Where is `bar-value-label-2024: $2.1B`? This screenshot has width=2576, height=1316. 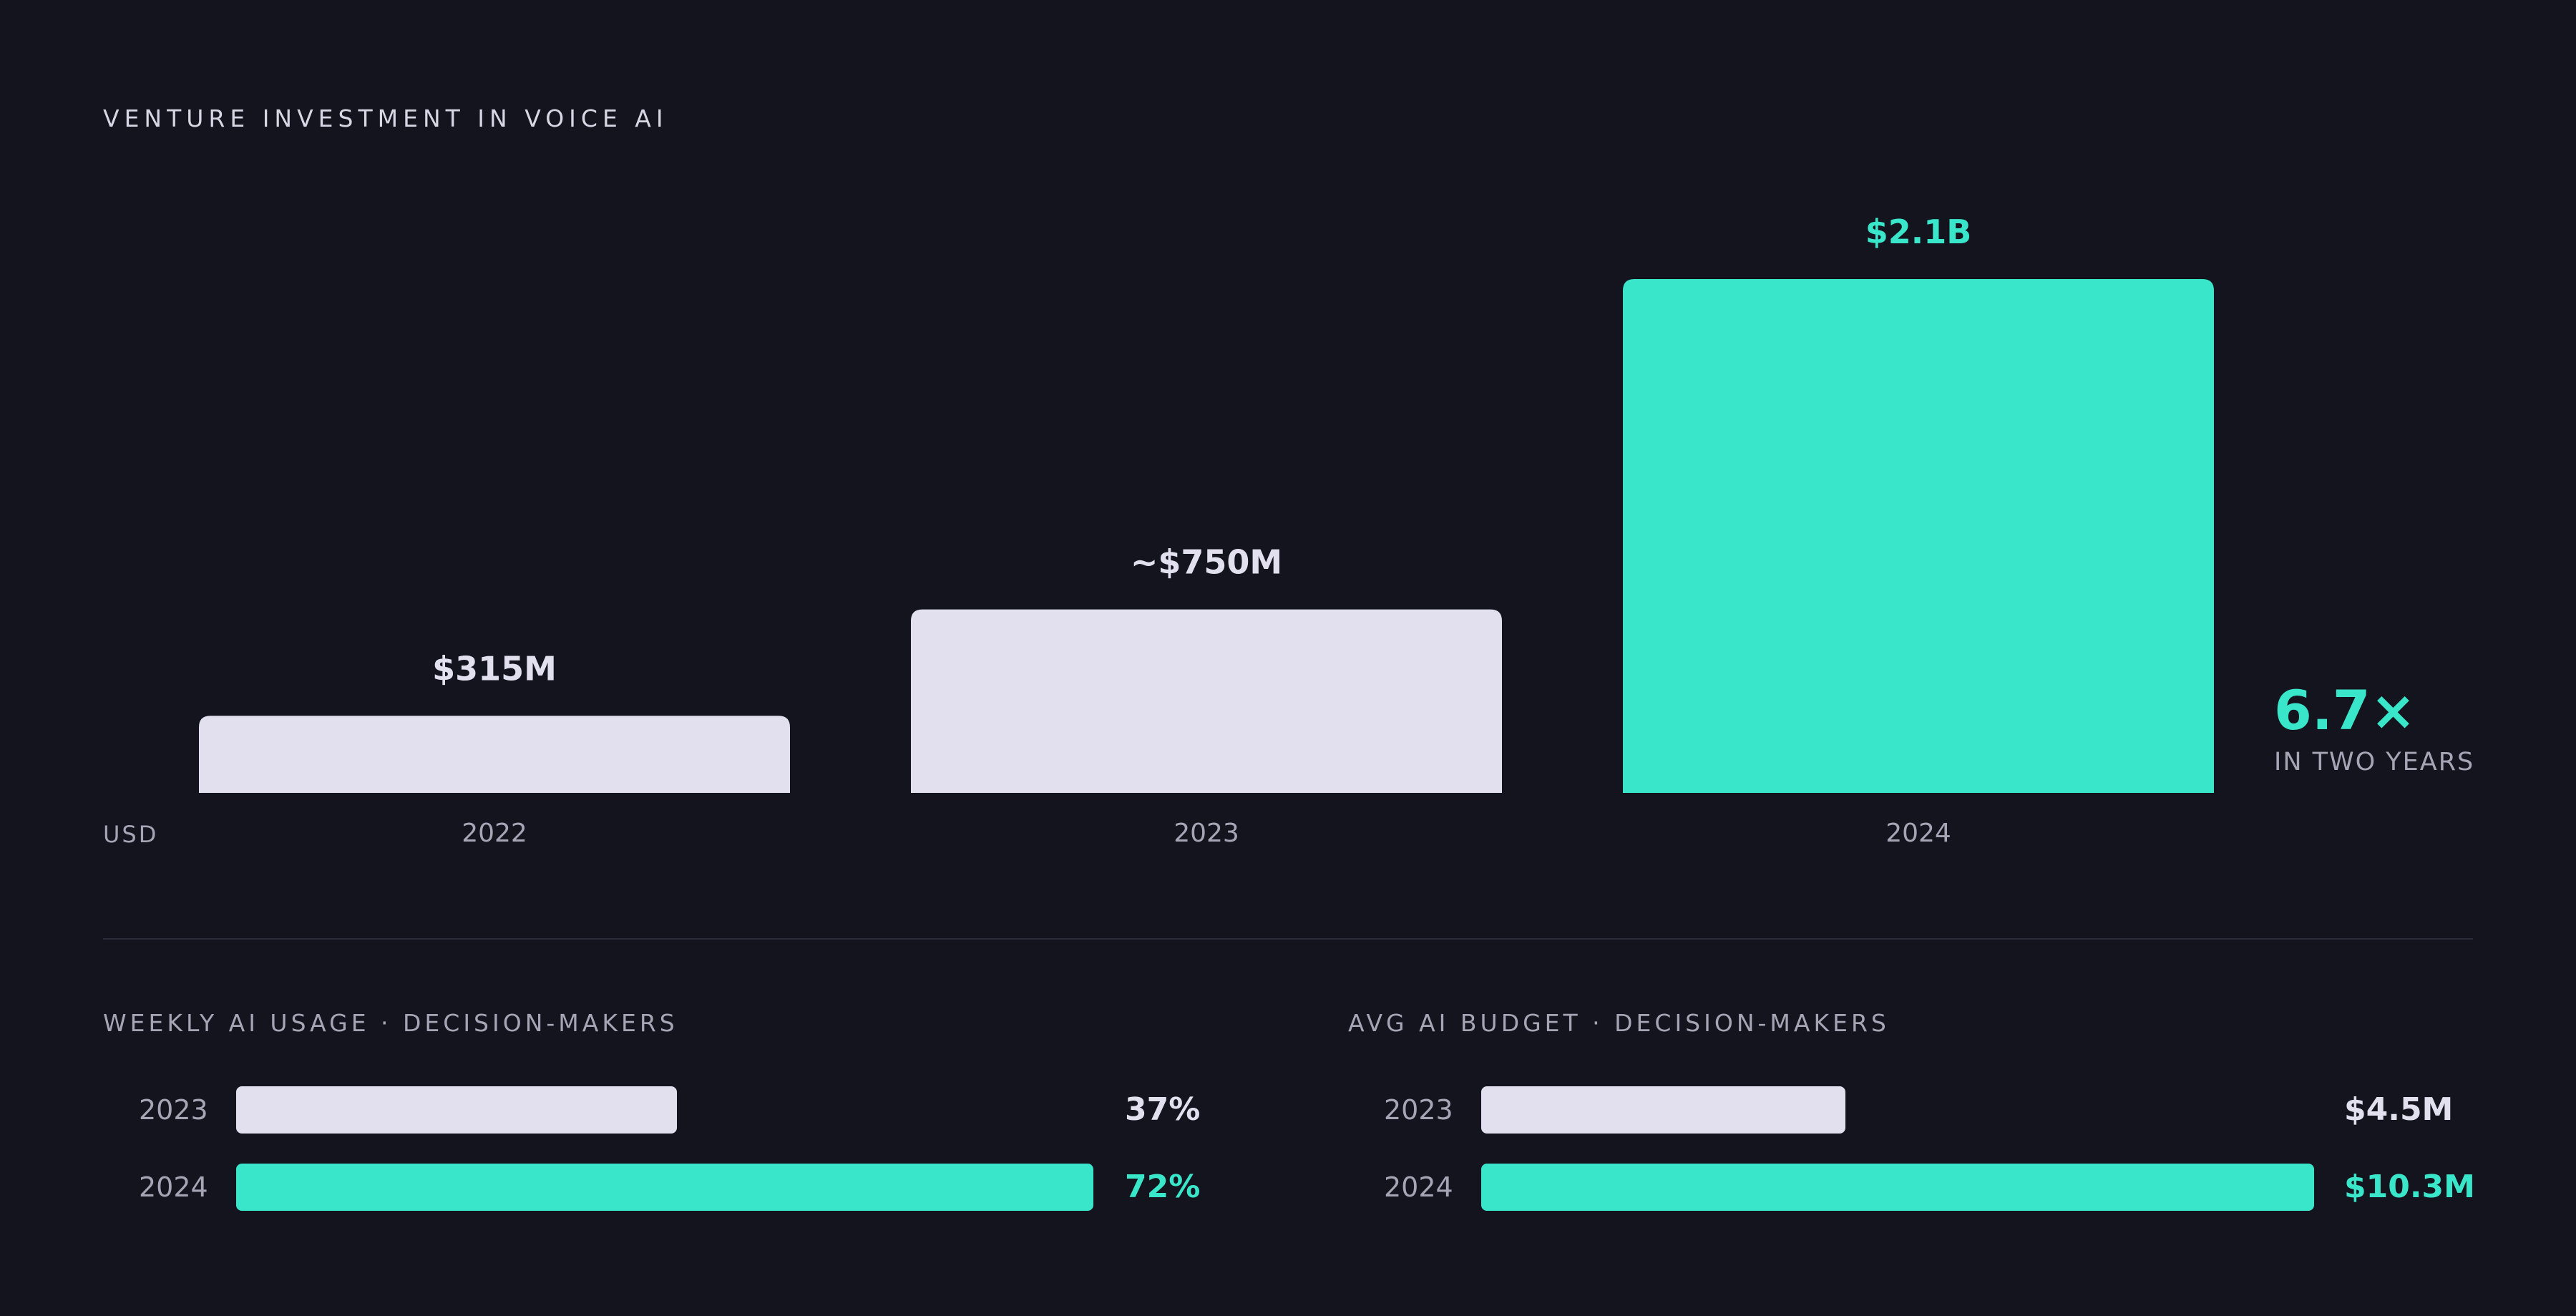 bar-value-label-2024: $2.1B is located at coordinates (1919, 232).